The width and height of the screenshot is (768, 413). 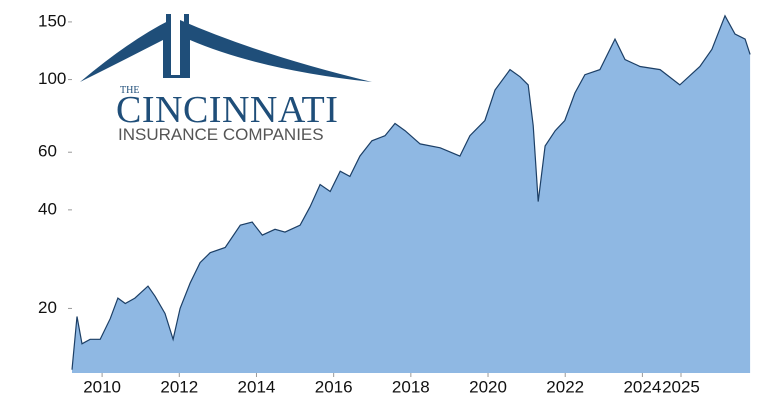 What do you see at coordinates (257, 386) in the screenshot?
I see `x-tick-label: 2014` at bounding box center [257, 386].